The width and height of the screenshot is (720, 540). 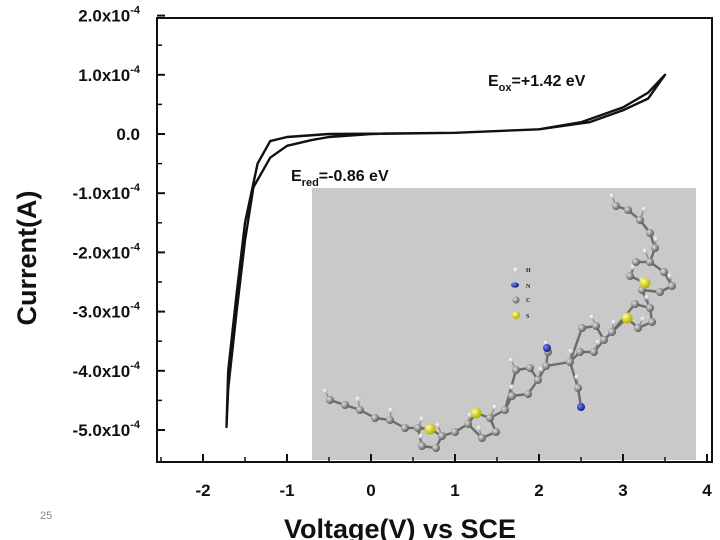 What do you see at coordinates (370, 490) in the screenshot?
I see `x-tick-label: 0` at bounding box center [370, 490].